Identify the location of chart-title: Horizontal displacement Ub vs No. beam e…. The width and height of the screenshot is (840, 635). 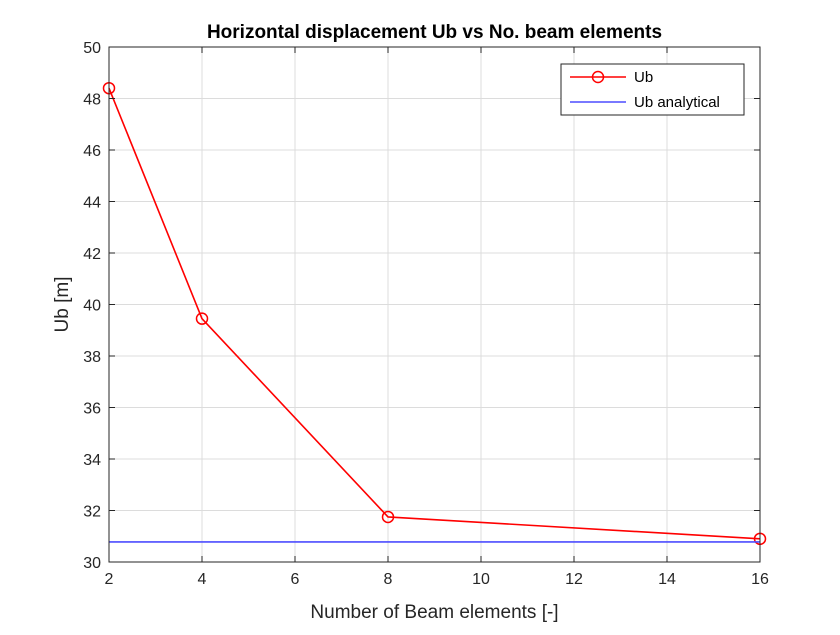
(434, 32).